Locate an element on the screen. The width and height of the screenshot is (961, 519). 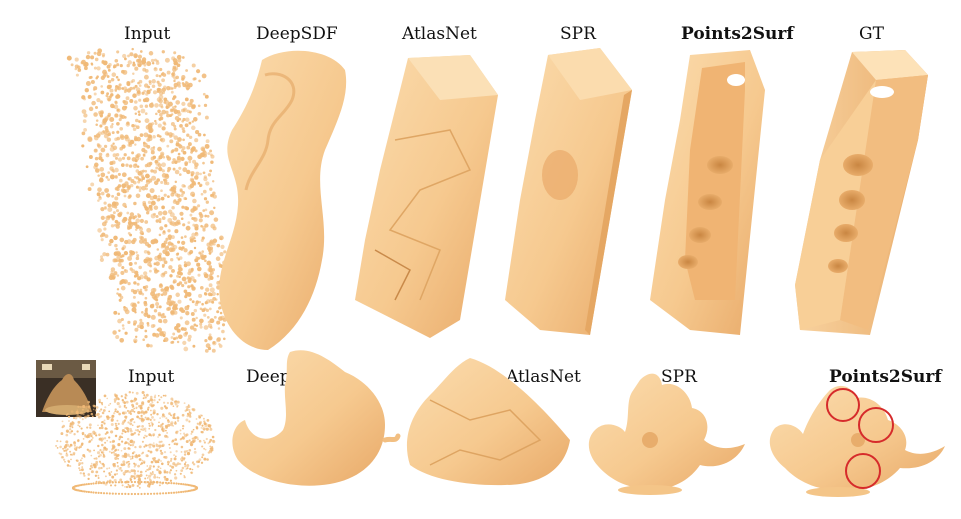
label-points2surf-bottom: Points2Surf is located at coordinates (885, 377).